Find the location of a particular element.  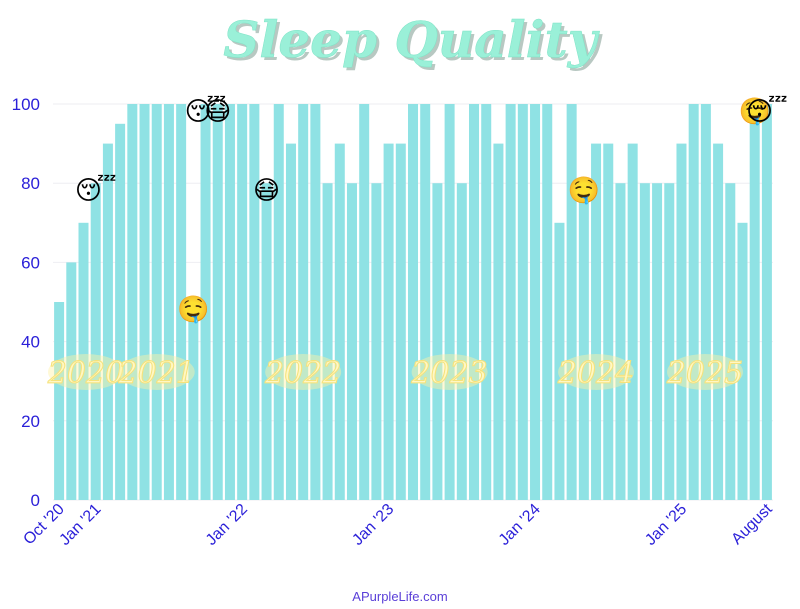

x-tick-label: Jan '23 is located at coordinates (373, 525).